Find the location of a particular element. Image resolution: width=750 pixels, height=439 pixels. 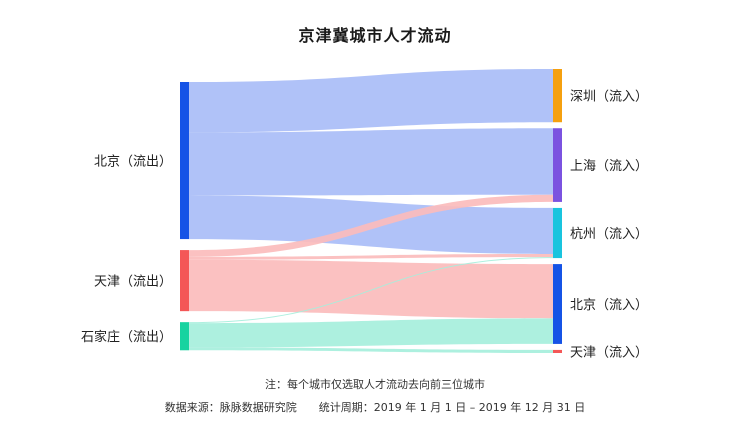

node-sz_in is located at coordinates (557, 96).